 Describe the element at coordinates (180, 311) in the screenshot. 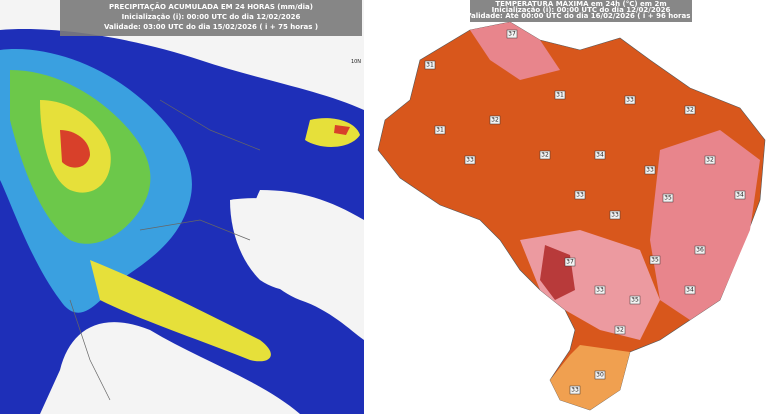

I see `rain-band` at that location.